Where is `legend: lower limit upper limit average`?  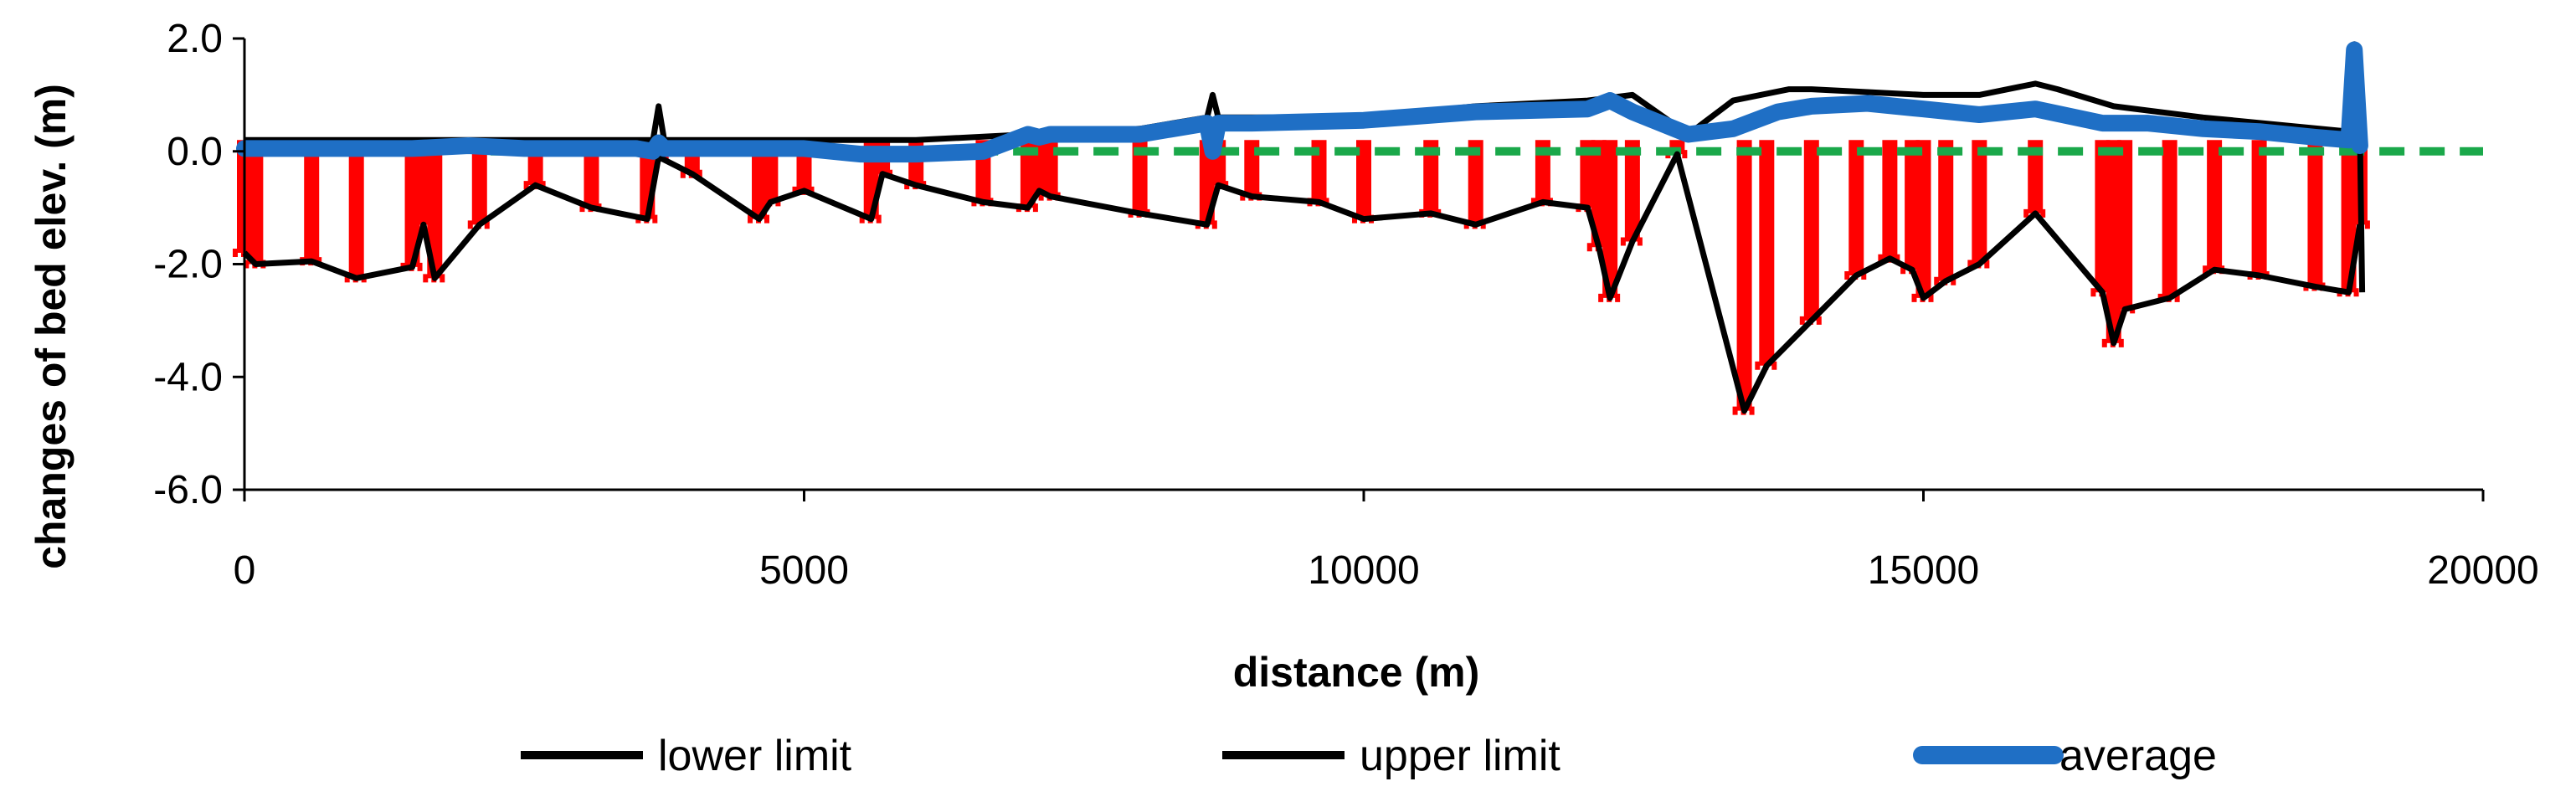 legend: lower limit upper limit average is located at coordinates (1369, 756).